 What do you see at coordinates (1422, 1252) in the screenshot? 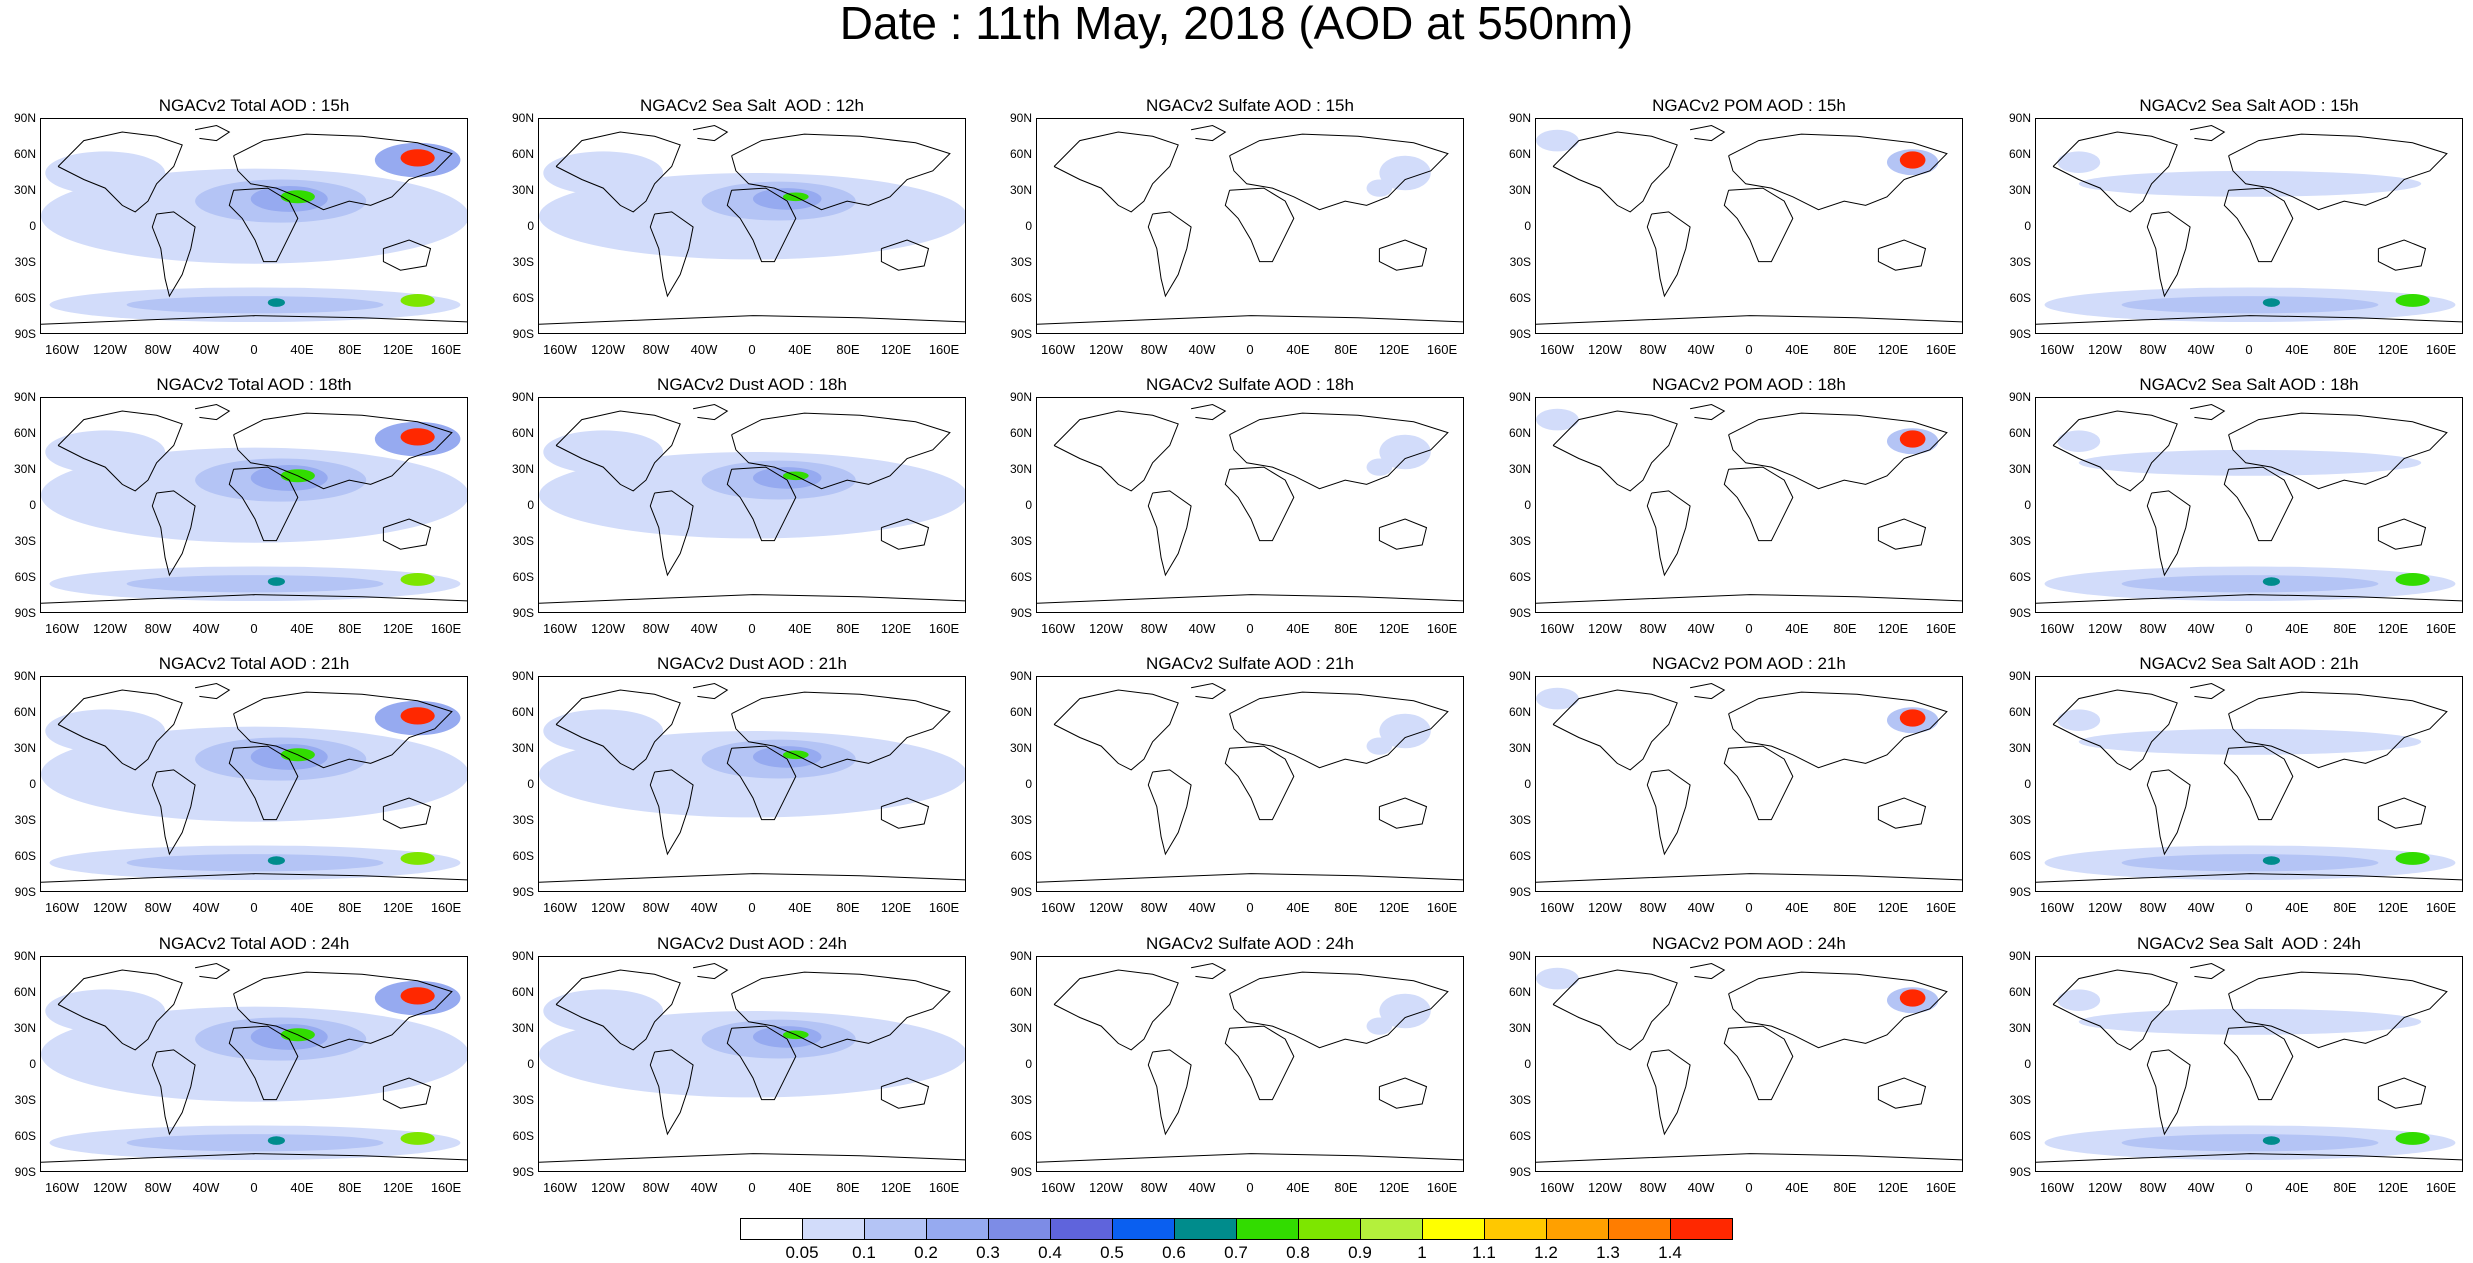
I see `colorbar-label: 1` at bounding box center [1422, 1252].